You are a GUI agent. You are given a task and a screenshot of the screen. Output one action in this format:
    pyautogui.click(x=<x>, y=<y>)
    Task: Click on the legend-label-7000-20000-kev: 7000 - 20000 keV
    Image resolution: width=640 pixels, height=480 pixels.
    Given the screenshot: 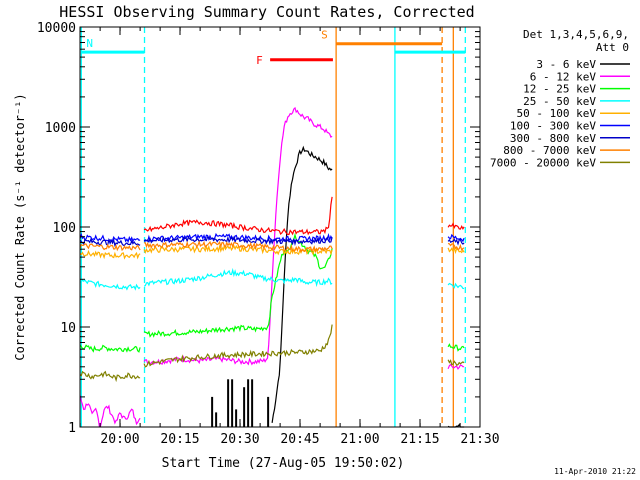 What is the action you would take?
    pyautogui.click(x=543, y=162)
    